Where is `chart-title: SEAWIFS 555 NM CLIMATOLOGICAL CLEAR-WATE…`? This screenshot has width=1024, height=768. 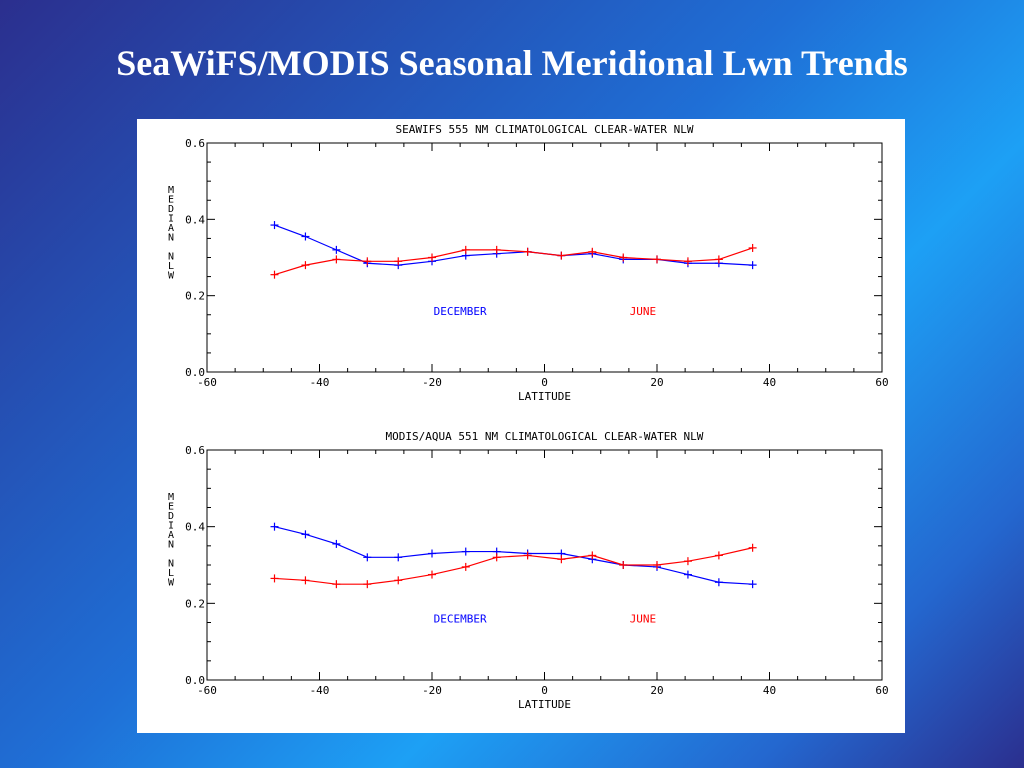
chart-title: SEAWIFS 555 NM CLIMATOLOGICAL CLEAR-WATE… is located at coordinates (544, 129).